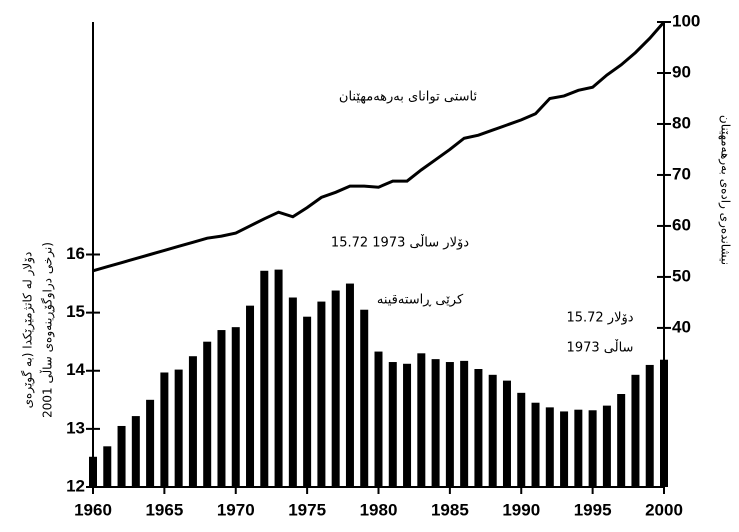  What do you see at coordinates (400, 242) in the screenshot?
I see `annotation: 15.72 دۆلار ساڵی 1973` at bounding box center [400, 242].